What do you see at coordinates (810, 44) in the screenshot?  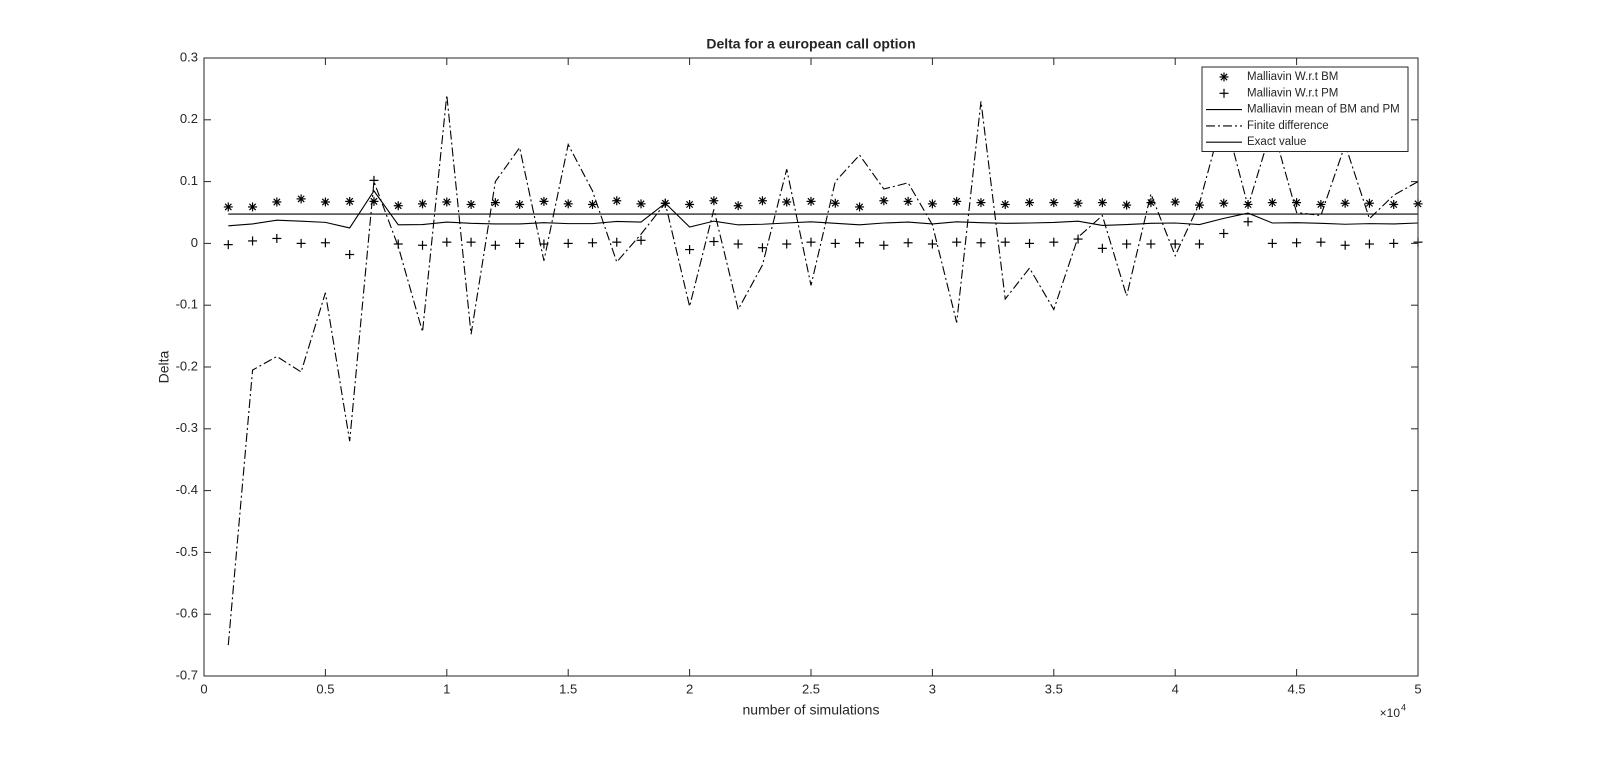 I see `chart-title: Delta for a european call option` at bounding box center [810, 44].